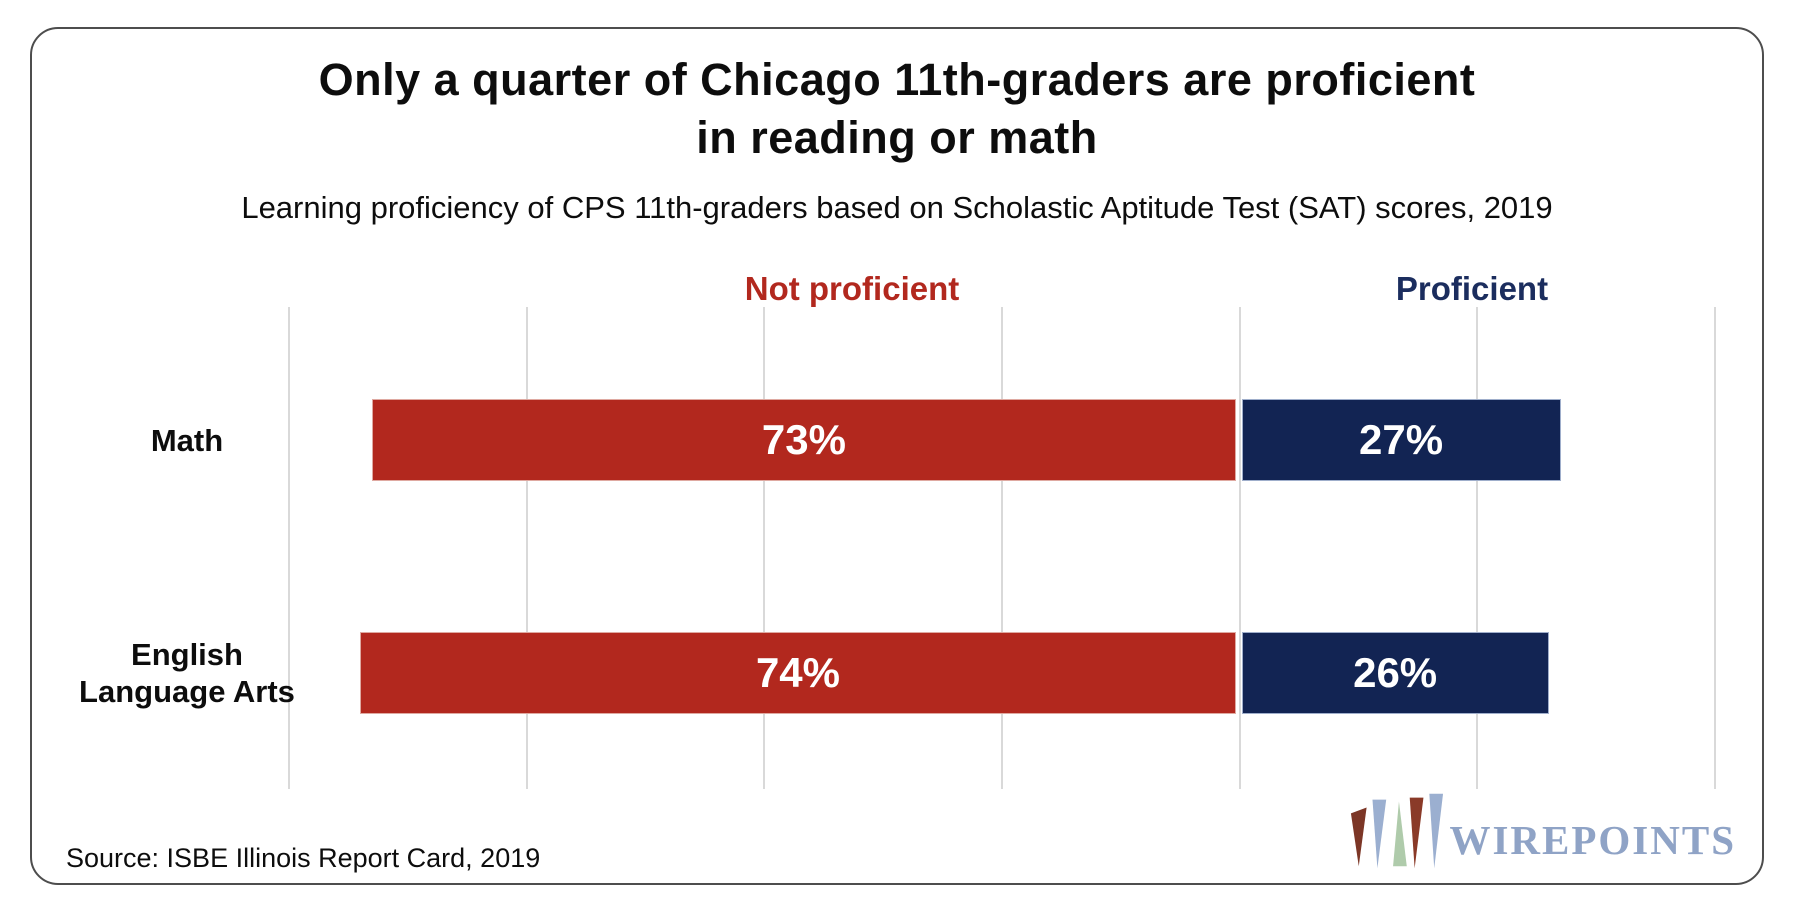 Image resolution: width=1796 pixels, height=924 pixels. Describe the element at coordinates (187, 673) in the screenshot. I see `category-label-english-language-arts: English Language Arts` at that location.